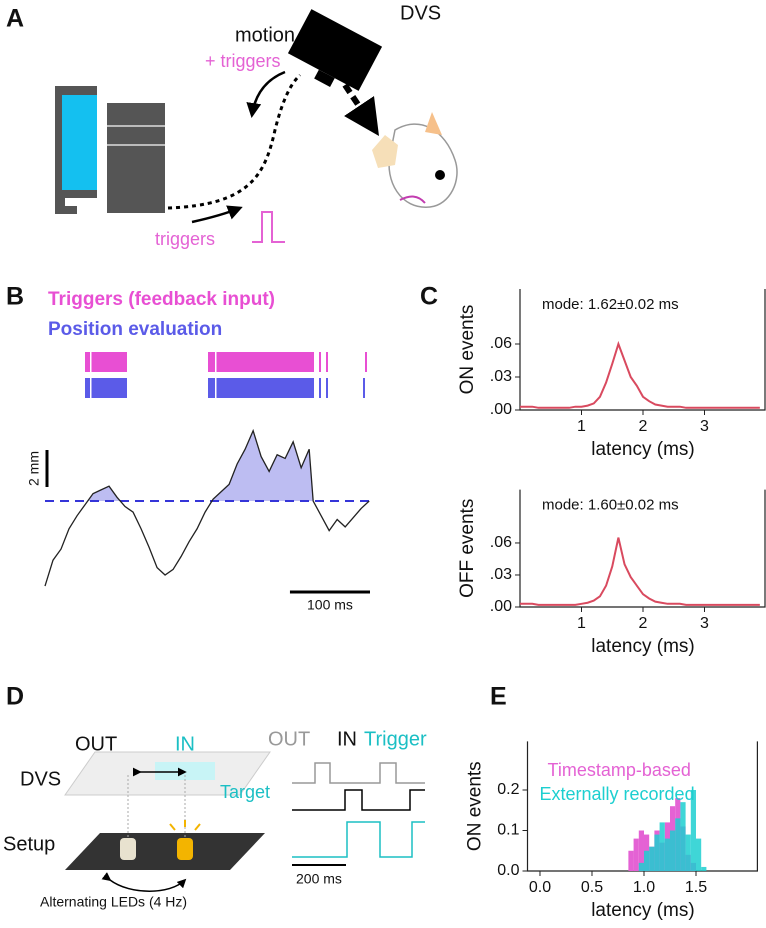  What do you see at coordinates (135, 329) in the screenshot?
I see `raster-label: Position evaluation` at bounding box center [135, 329].